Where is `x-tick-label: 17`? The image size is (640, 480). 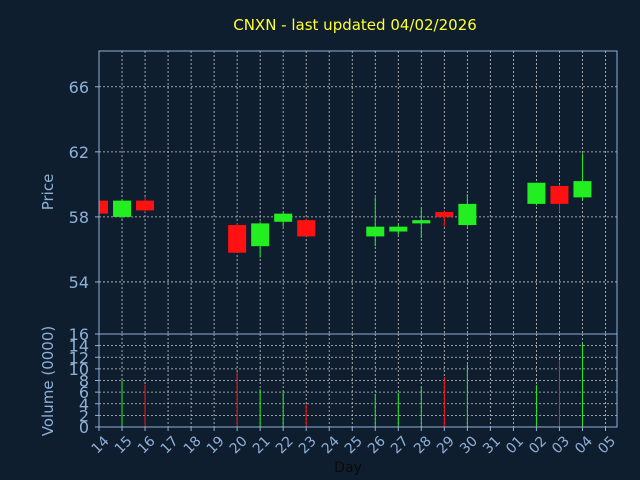
x-tick-label: 17 is located at coordinates (170, 445).